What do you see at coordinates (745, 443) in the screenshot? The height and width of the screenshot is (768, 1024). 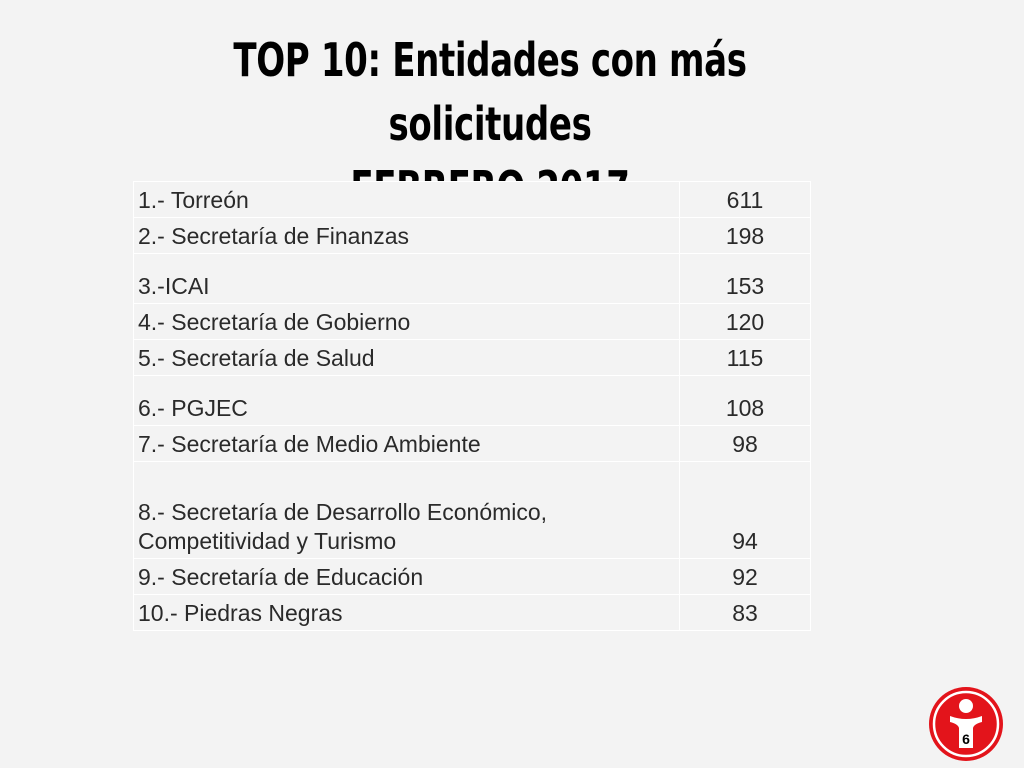 I see `request-count: 98` at bounding box center [745, 443].